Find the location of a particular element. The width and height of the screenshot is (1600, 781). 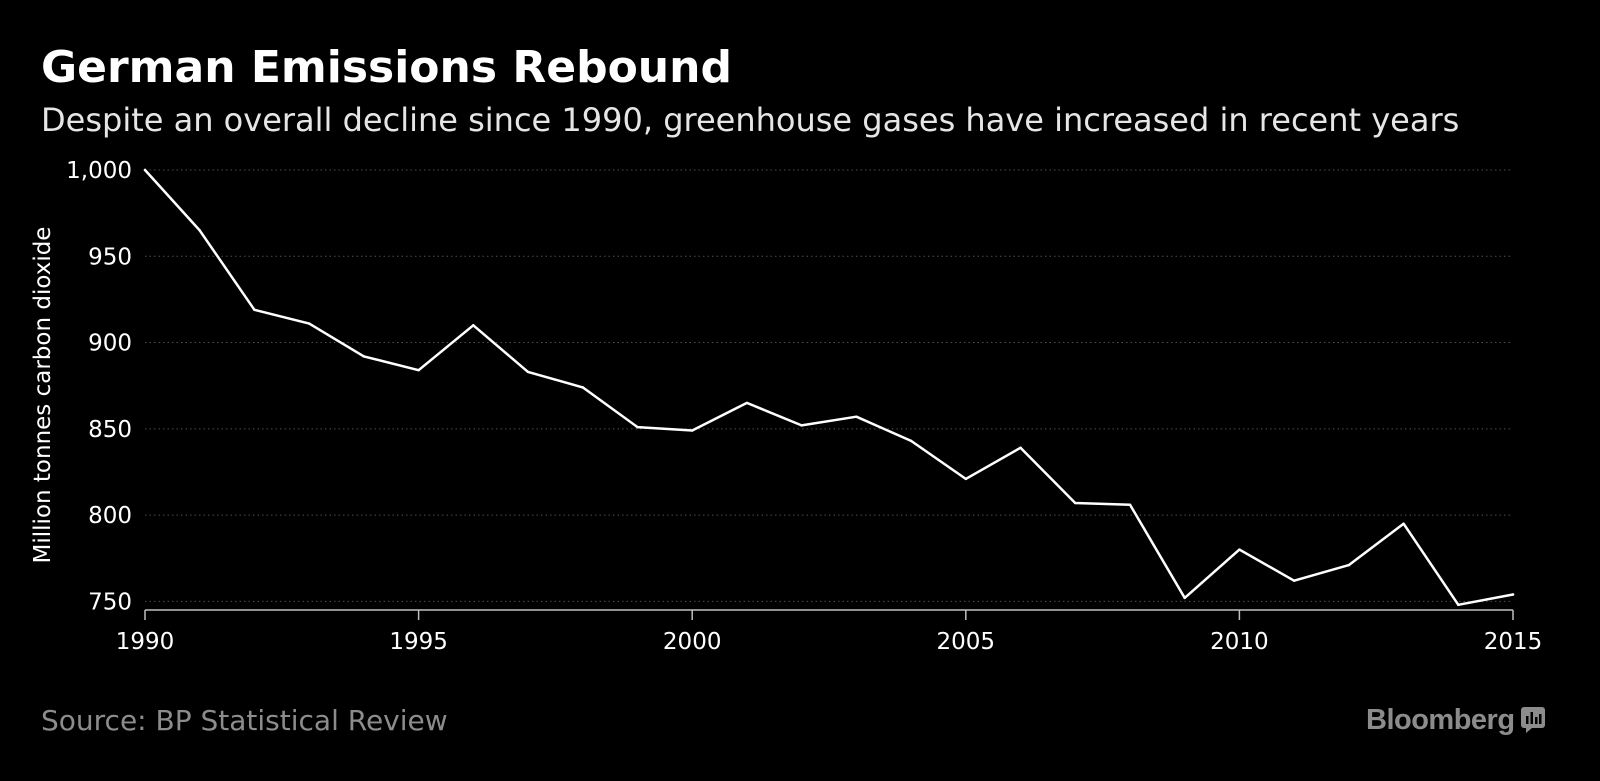

source-note: Source: BP Statistical Review is located at coordinates (244, 720).